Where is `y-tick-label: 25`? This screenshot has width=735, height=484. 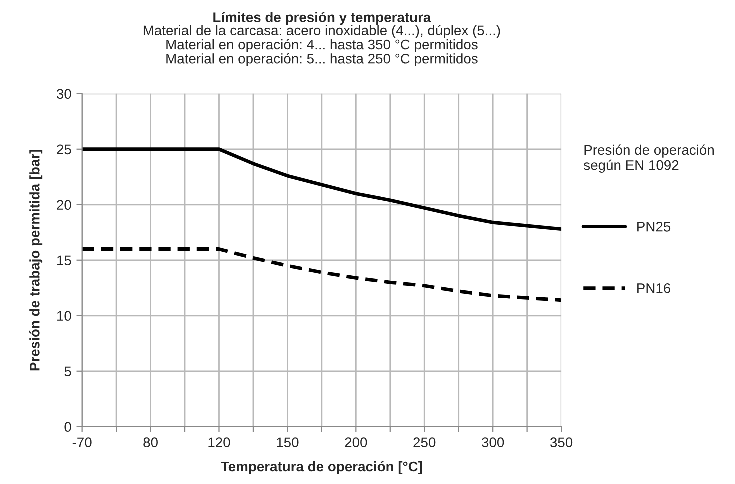
y-tick-label: 25 is located at coordinates (64, 149).